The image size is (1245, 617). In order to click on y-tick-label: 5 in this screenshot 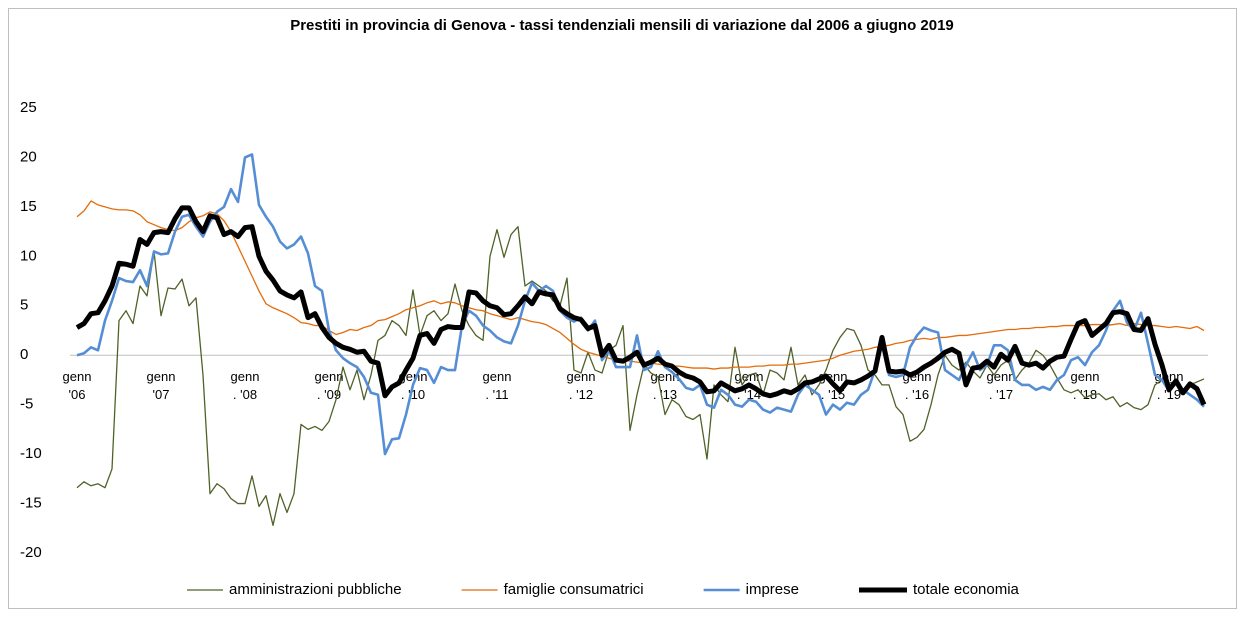, I will do `click(24, 305)`.